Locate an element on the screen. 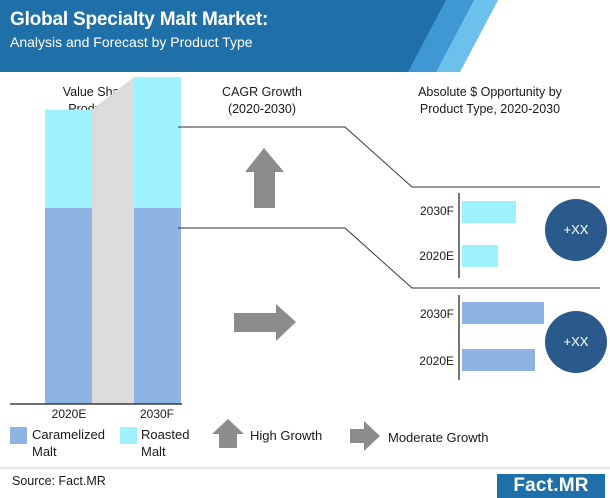  high-growth-arrow-icon is located at coordinates (264, 178).